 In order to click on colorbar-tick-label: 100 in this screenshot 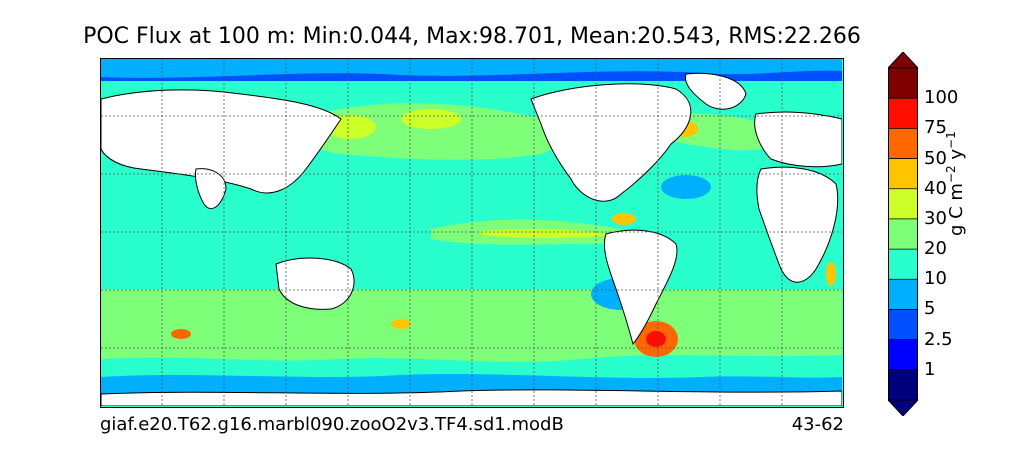, I will do `click(941, 98)`.